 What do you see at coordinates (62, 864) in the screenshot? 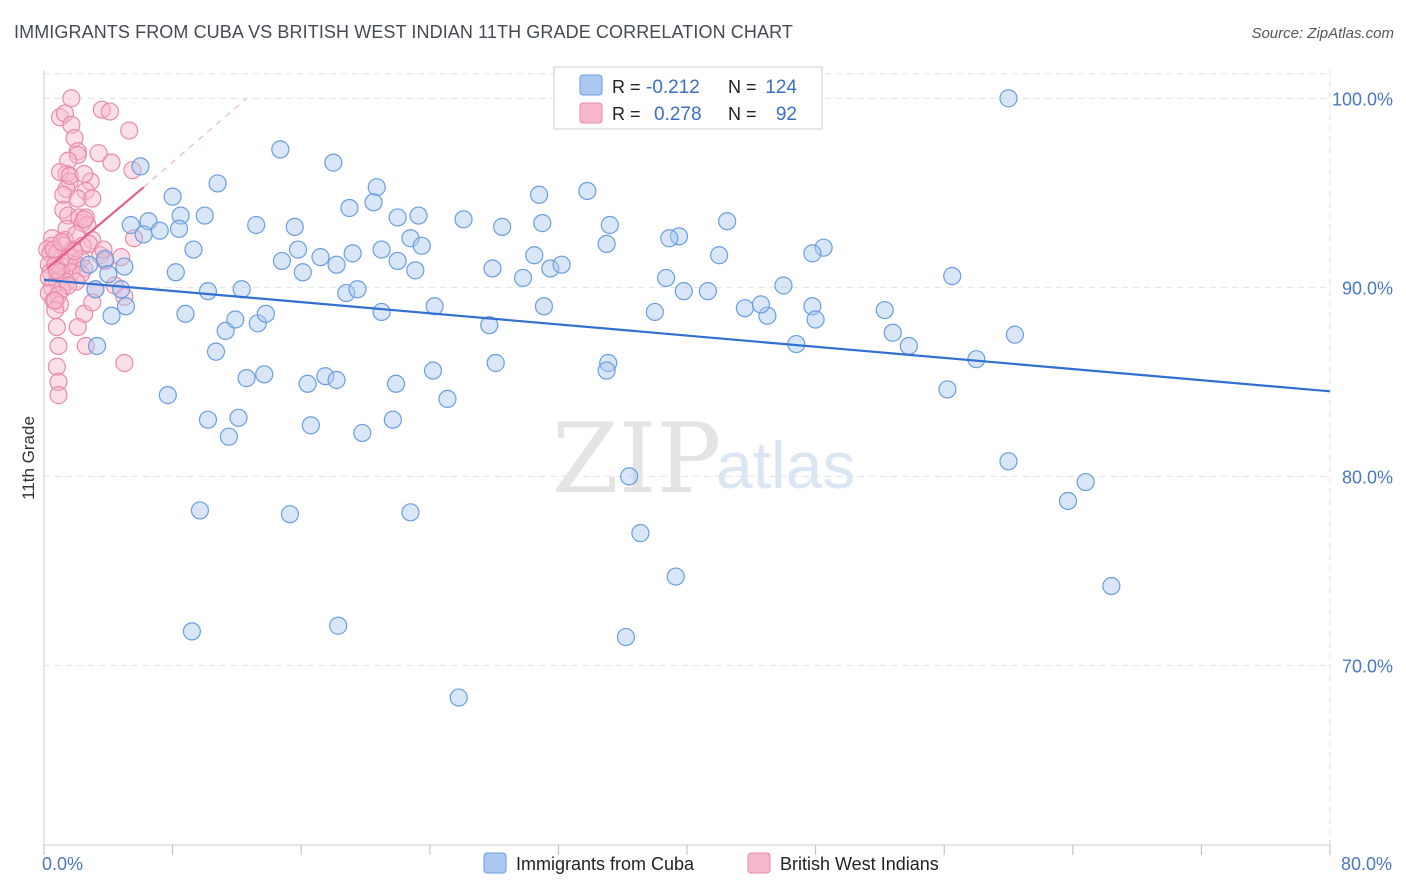
I see `x-tick-label-min: 0.0%` at bounding box center [62, 864].